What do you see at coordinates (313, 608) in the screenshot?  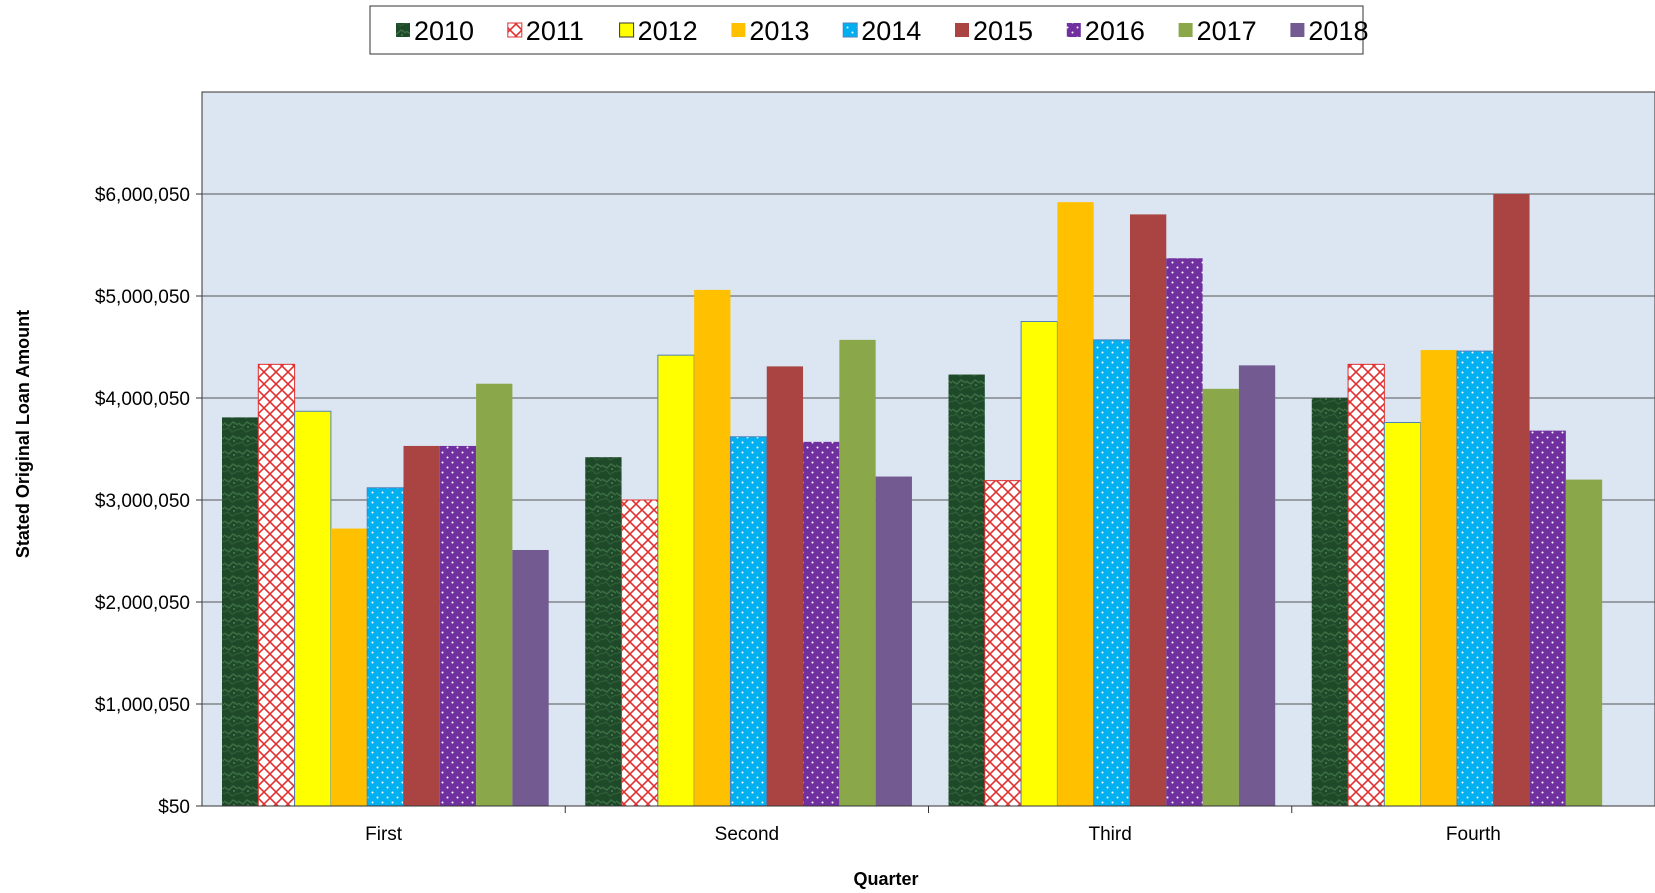 I see `bar-2012-first` at bounding box center [313, 608].